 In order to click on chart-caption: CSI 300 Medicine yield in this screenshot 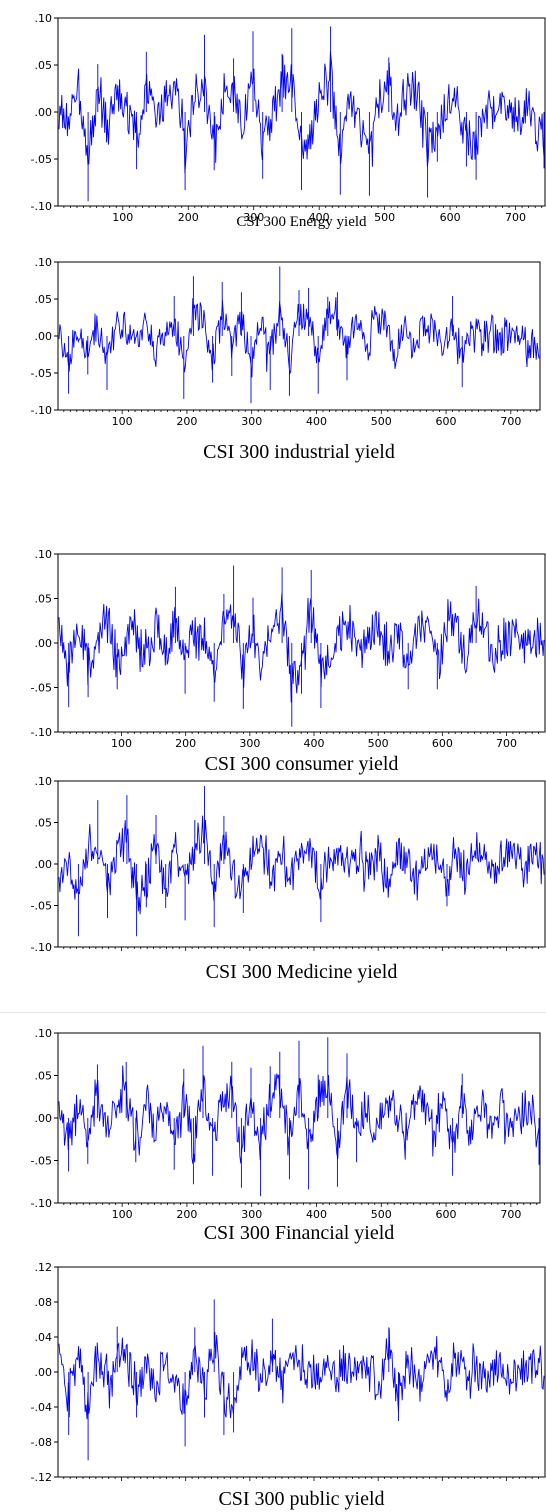, I will do `click(302, 972)`.